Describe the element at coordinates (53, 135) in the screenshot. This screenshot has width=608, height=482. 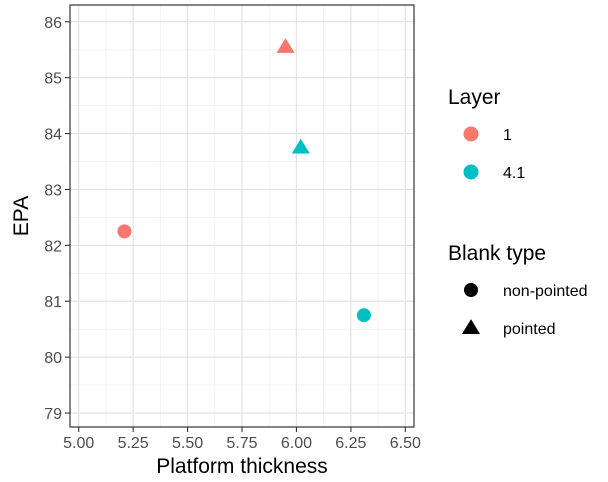
I see `y-tick-label: 84` at that location.